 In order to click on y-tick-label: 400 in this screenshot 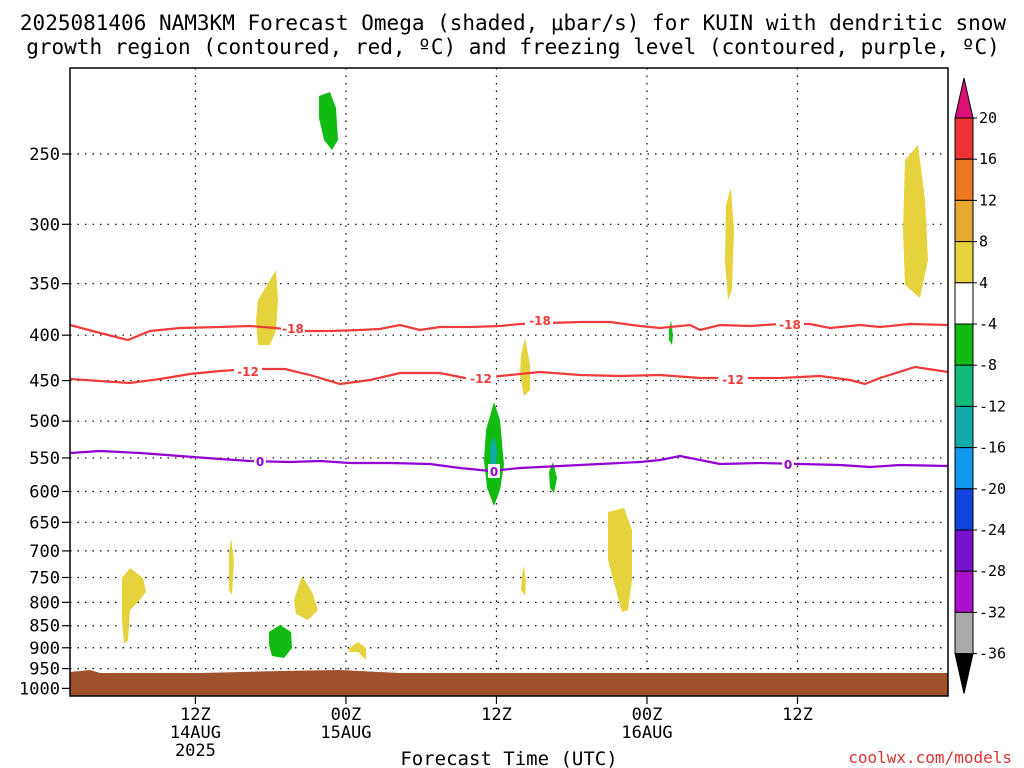, I will do `click(44, 336)`.